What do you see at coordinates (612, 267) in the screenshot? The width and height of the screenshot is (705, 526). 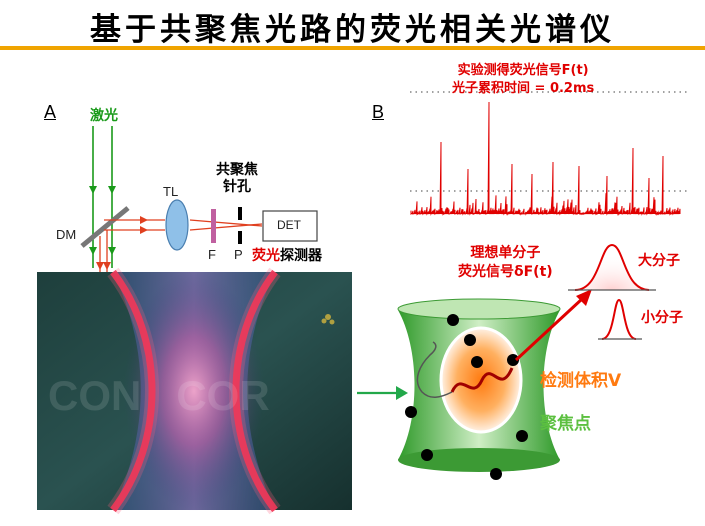 I see `big-molecule-pulse` at bounding box center [612, 267].